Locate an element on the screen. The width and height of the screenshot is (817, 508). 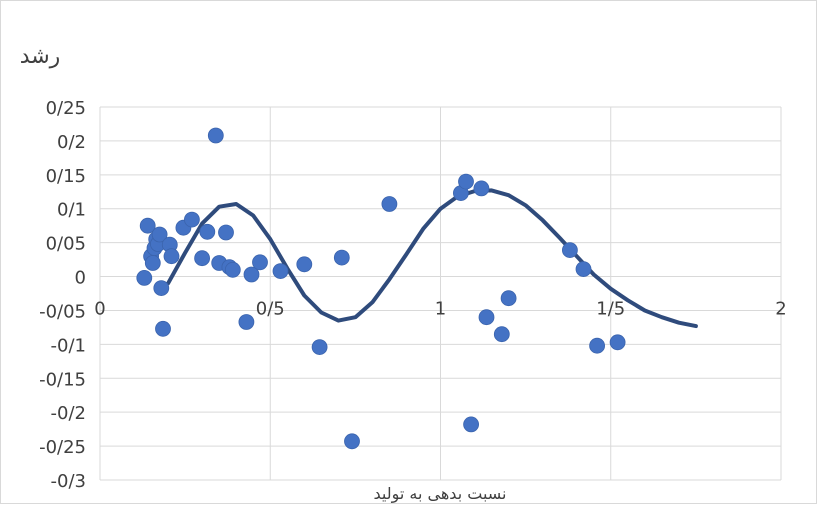
y-tick-label: -0/15 is located at coordinates (62, 379).